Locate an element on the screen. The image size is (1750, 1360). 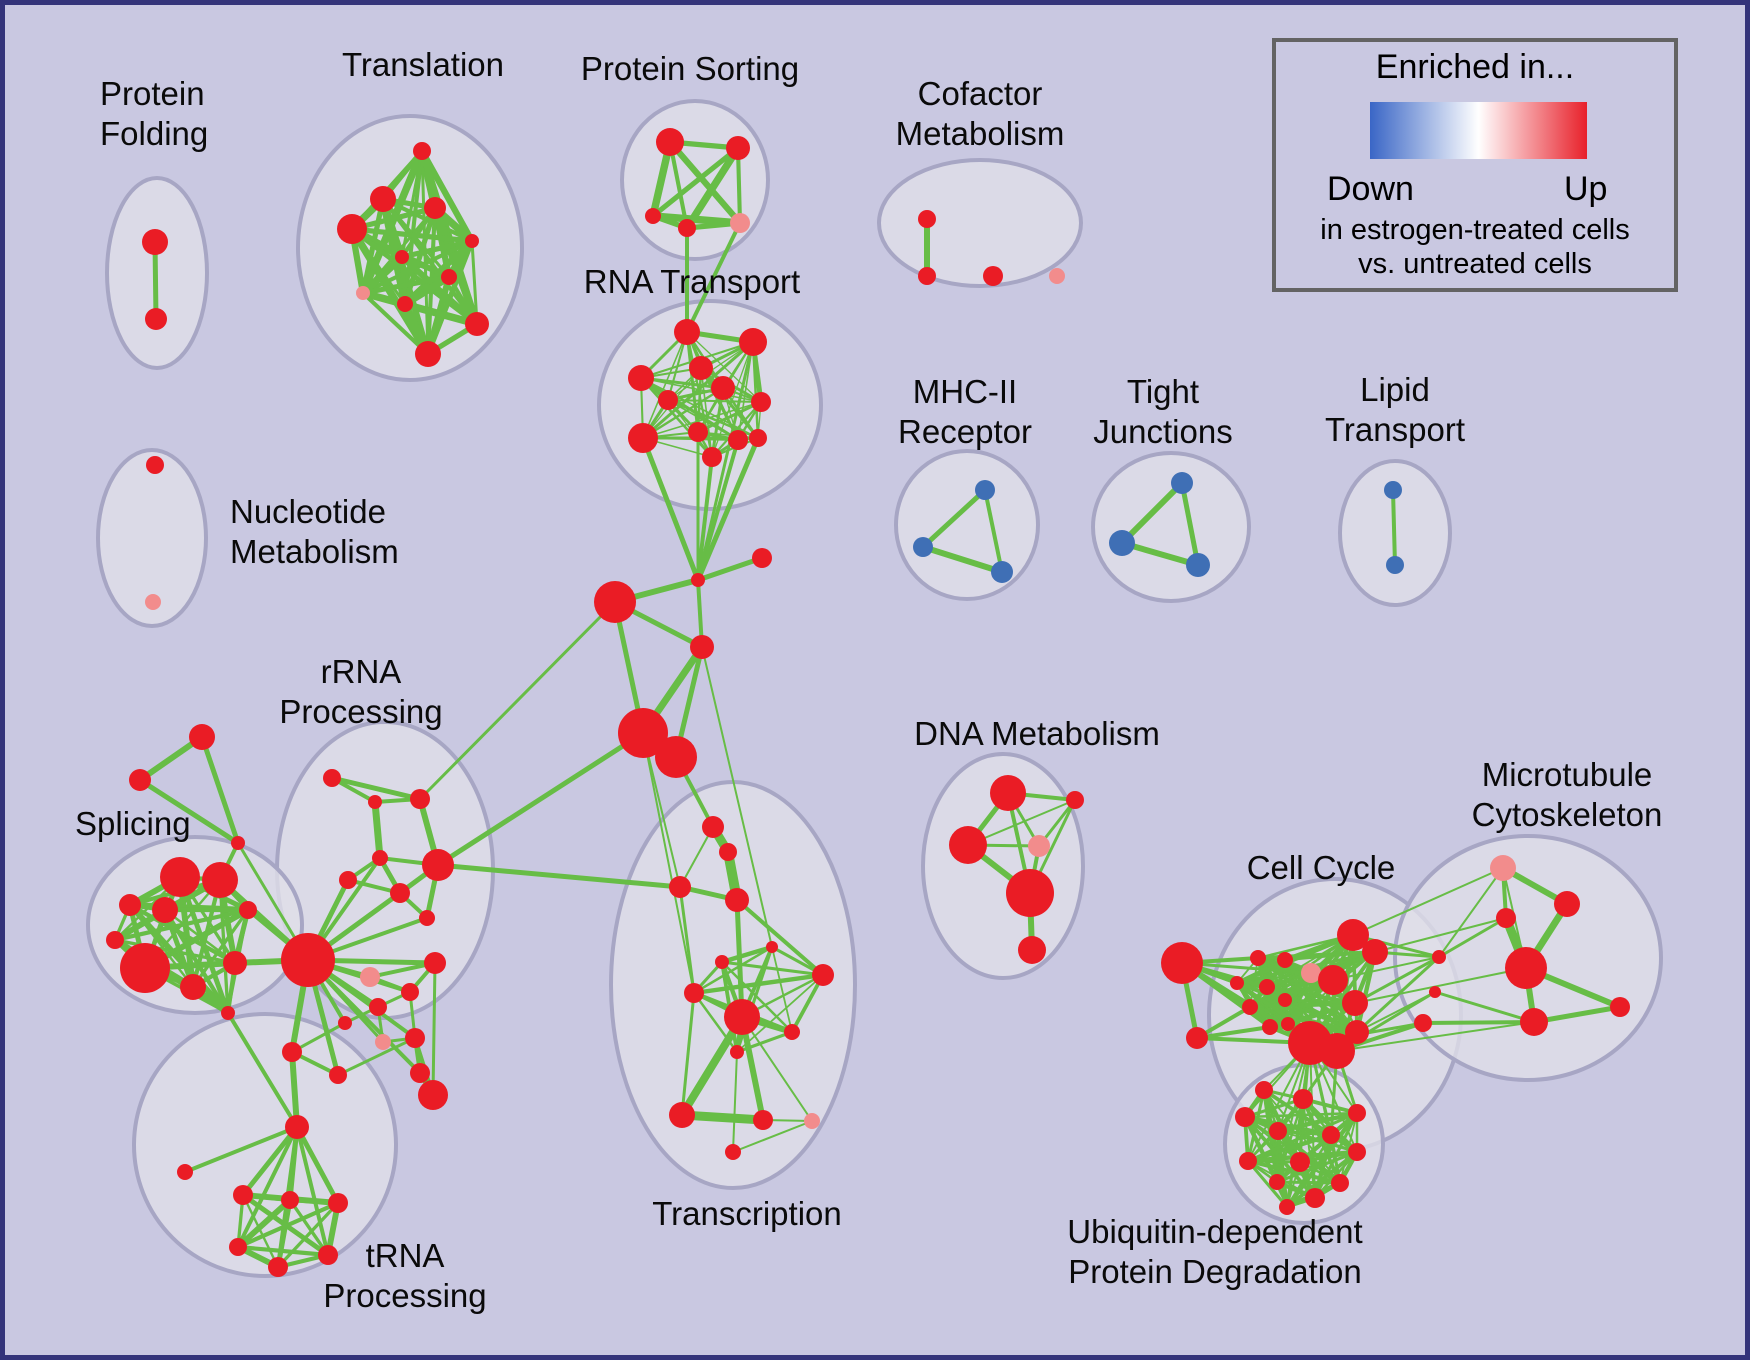
network-node-ts3 is located at coordinates (694, 993).